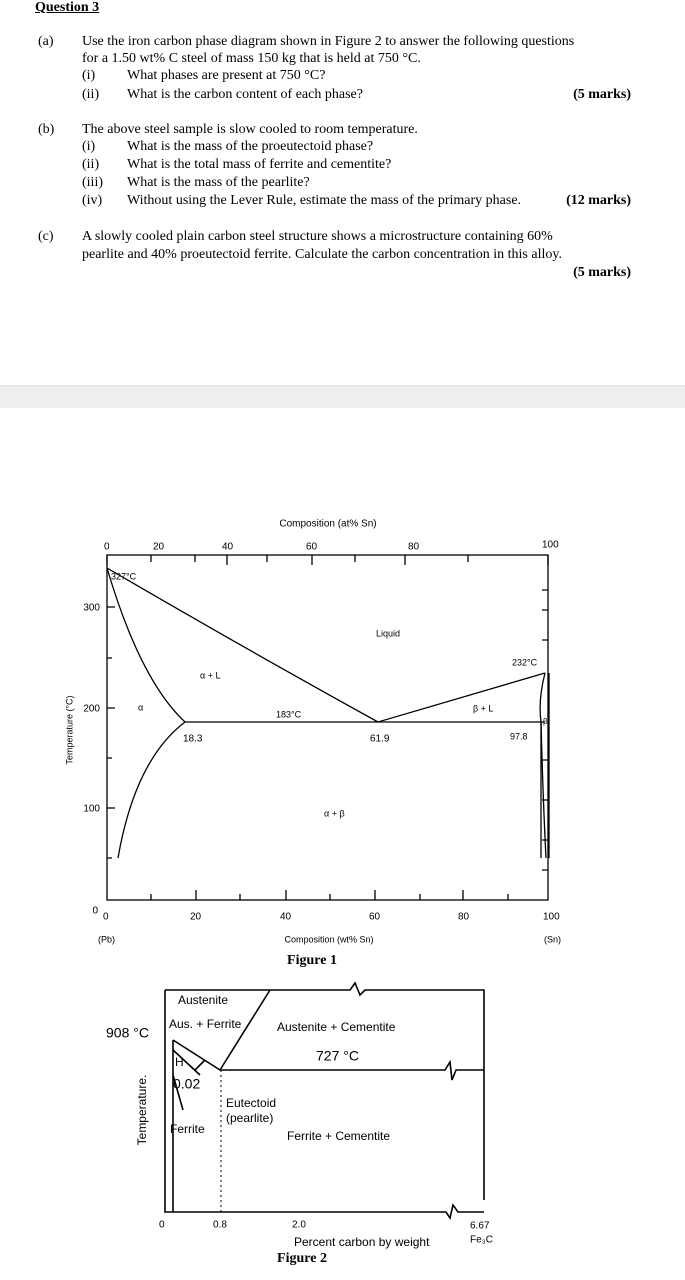  What do you see at coordinates (388, 633) in the screenshot?
I see `label: Liquid` at bounding box center [388, 633].